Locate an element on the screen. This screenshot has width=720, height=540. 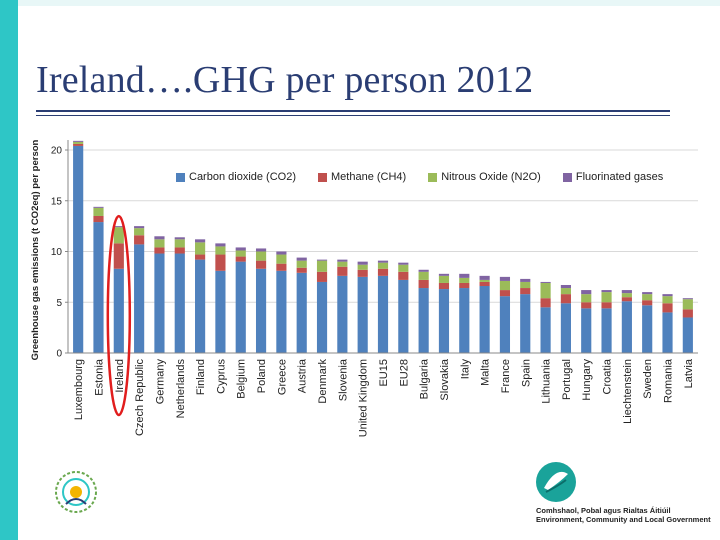
y-tick-label: 0 is located at coordinates (59, 354).